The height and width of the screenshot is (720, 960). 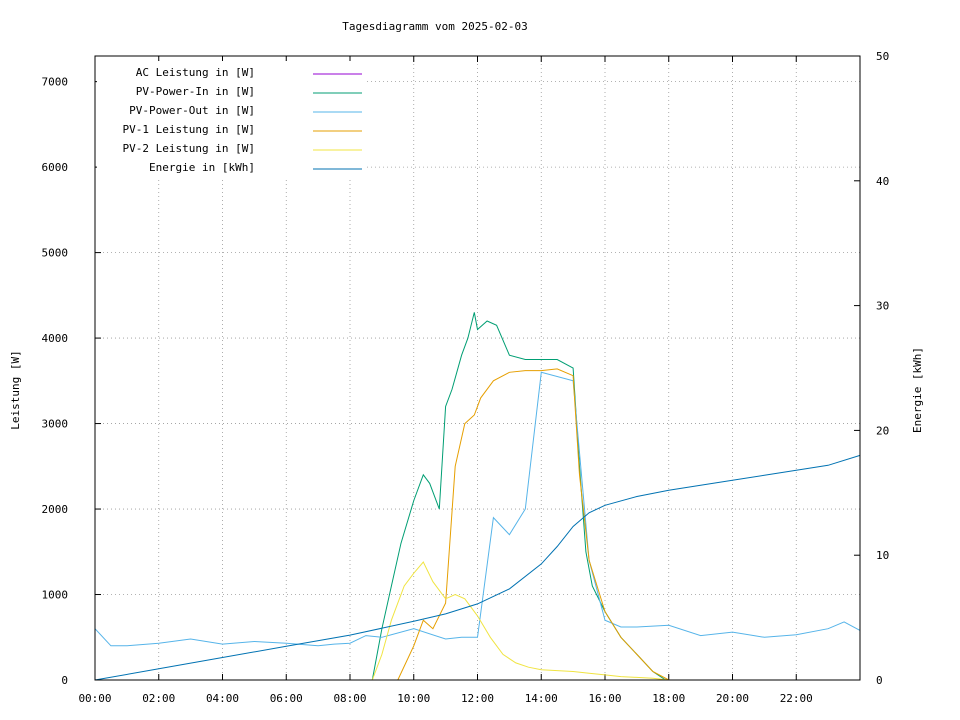 What do you see at coordinates (222, 698) in the screenshot?
I see `x-tick-label: 04:00` at bounding box center [222, 698].